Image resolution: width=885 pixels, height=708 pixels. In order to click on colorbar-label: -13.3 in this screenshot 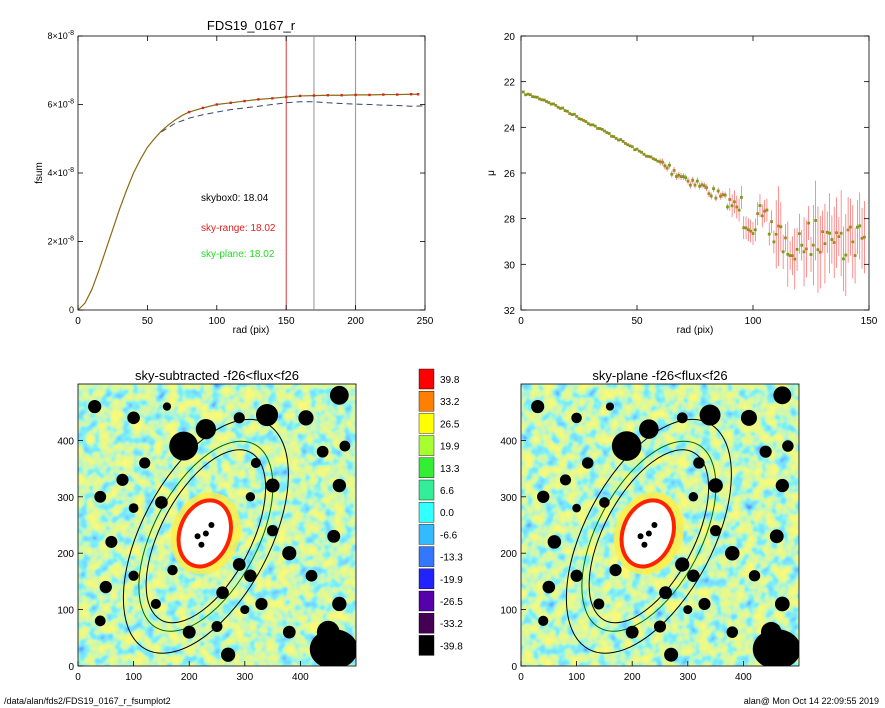, I will do `click(451, 558)`.